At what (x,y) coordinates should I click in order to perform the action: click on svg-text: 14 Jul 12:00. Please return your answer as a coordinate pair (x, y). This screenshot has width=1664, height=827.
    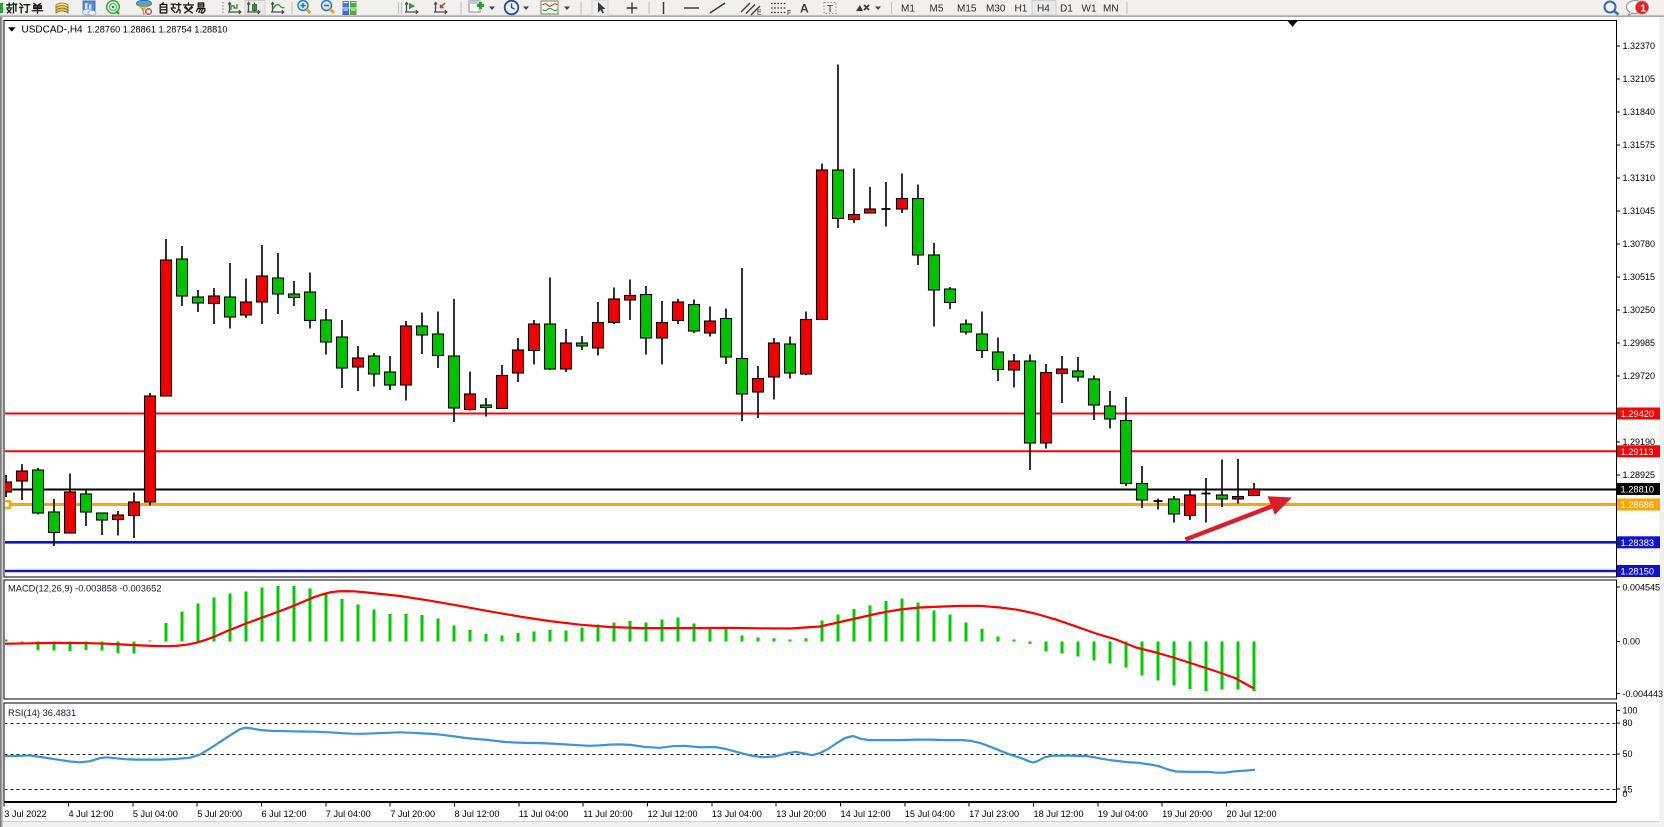
    Looking at the image, I should click on (866, 814).